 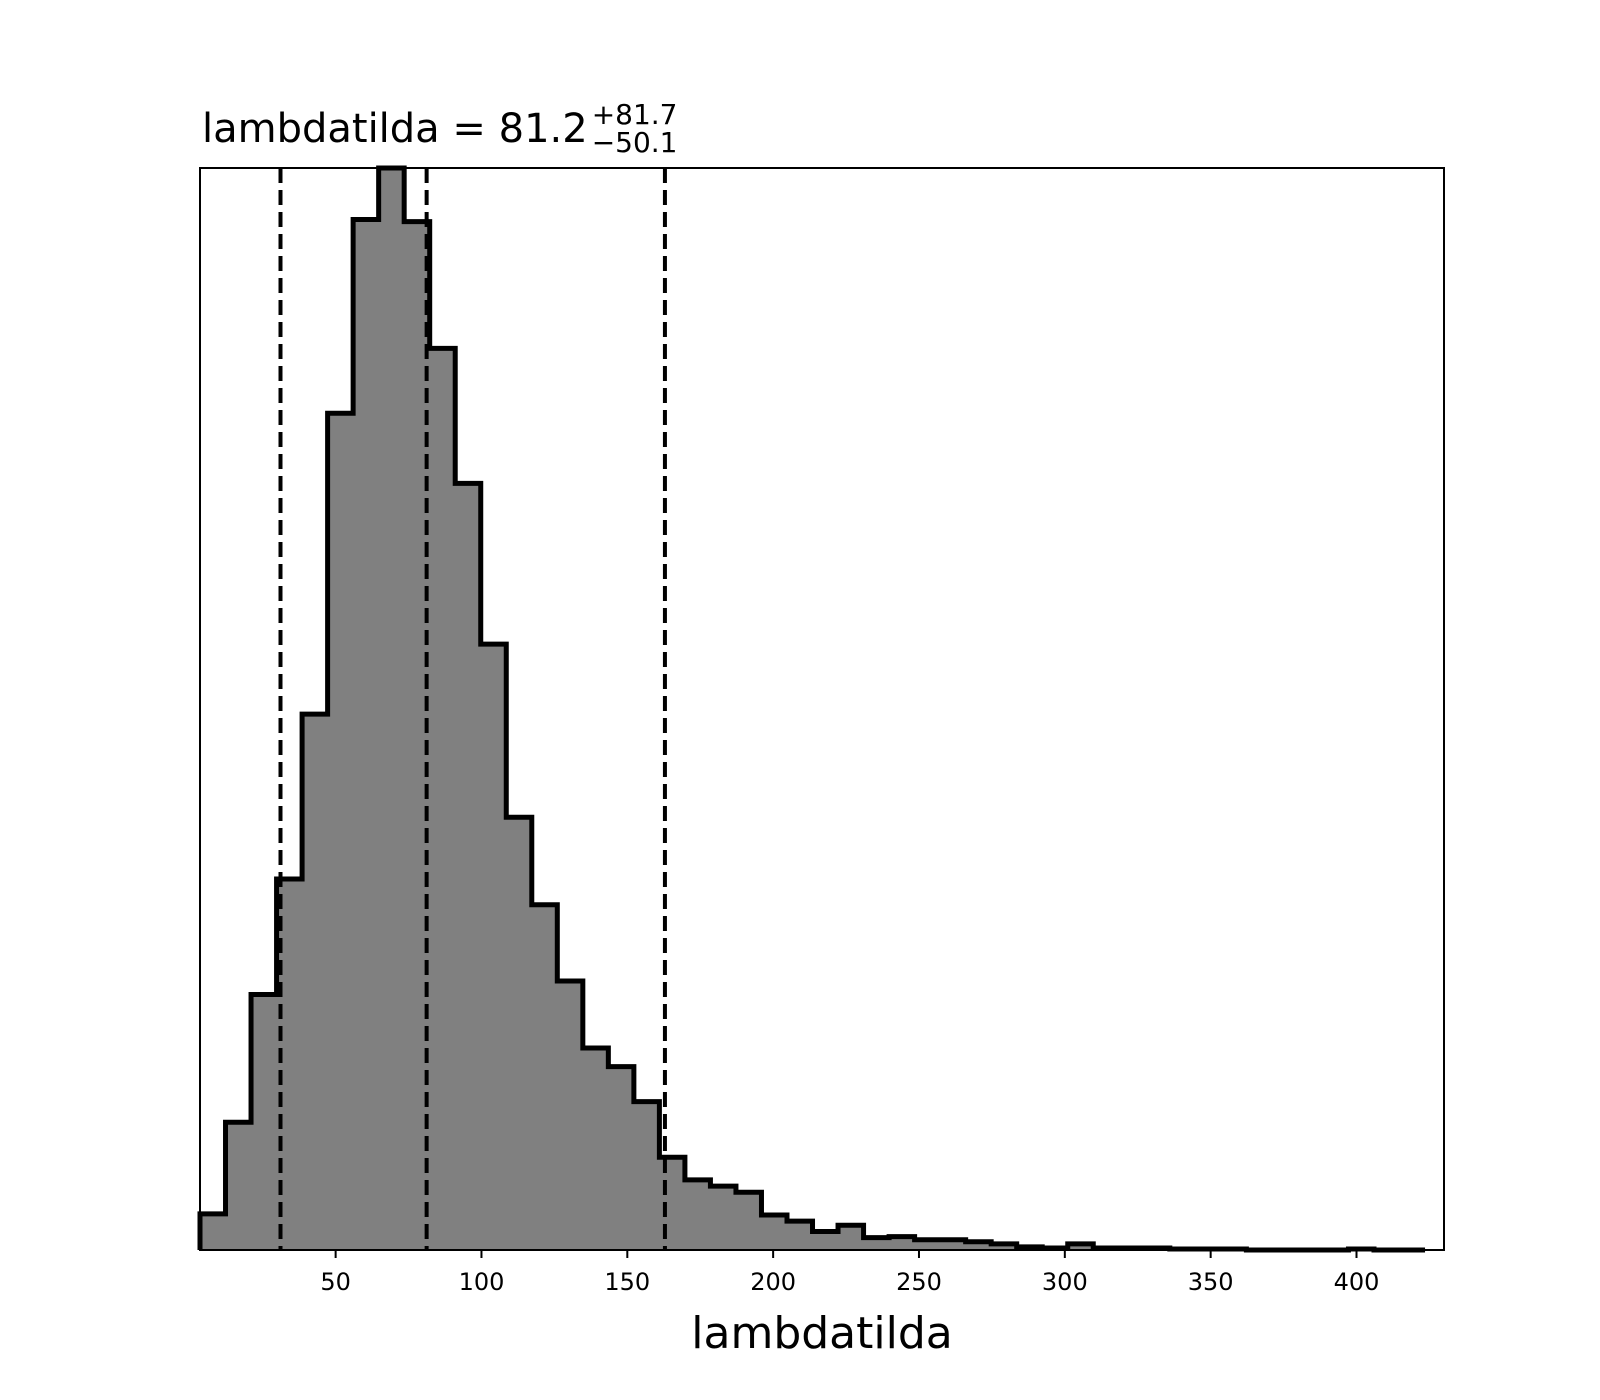 What do you see at coordinates (1065, 1282) in the screenshot?
I see `x-tick-label: 300` at bounding box center [1065, 1282].